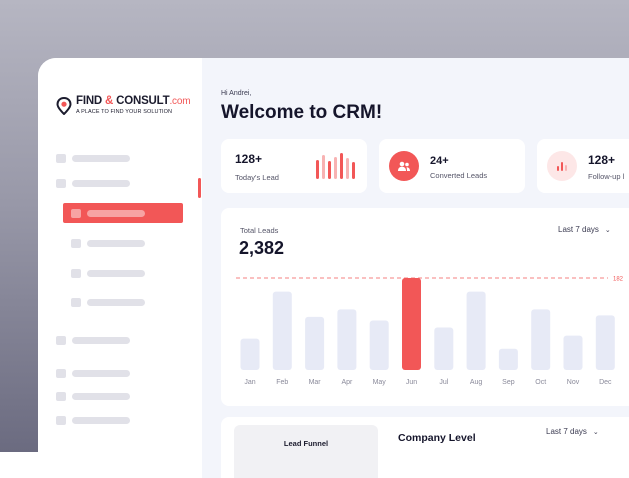 The height and width of the screenshot is (478, 629). Describe the element at coordinates (618, 280) in the screenshot. I see `reference-line-label: 182` at that location.